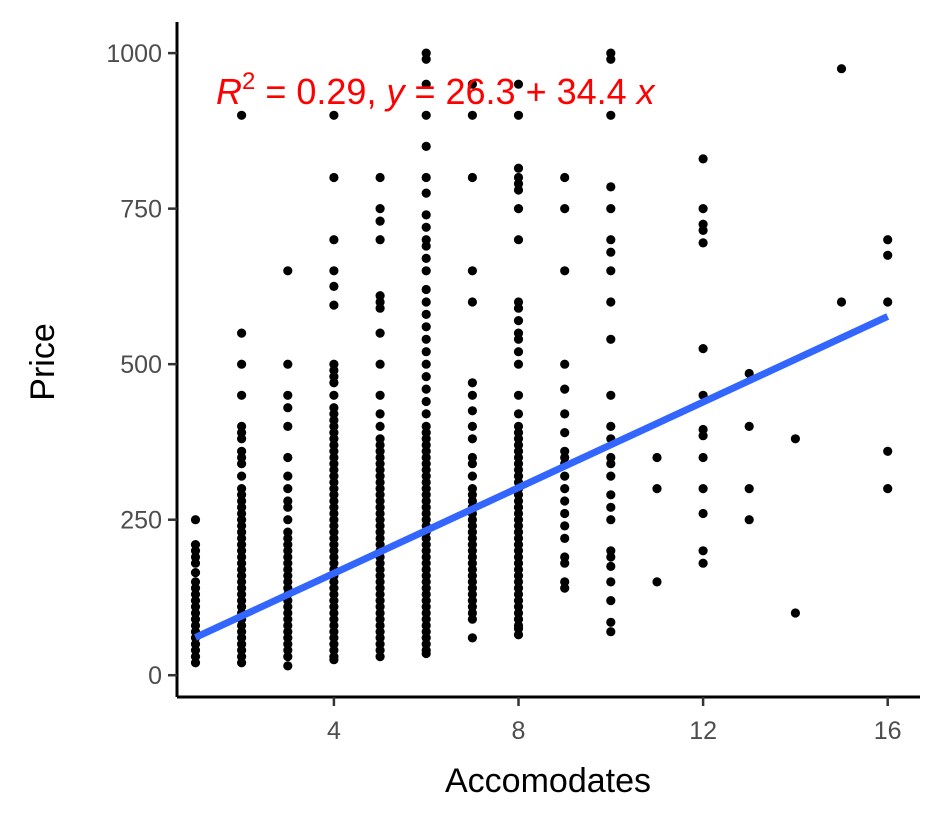 This screenshot has height=826, width=944. I want to click on y-symbol: y, so click(394, 91).